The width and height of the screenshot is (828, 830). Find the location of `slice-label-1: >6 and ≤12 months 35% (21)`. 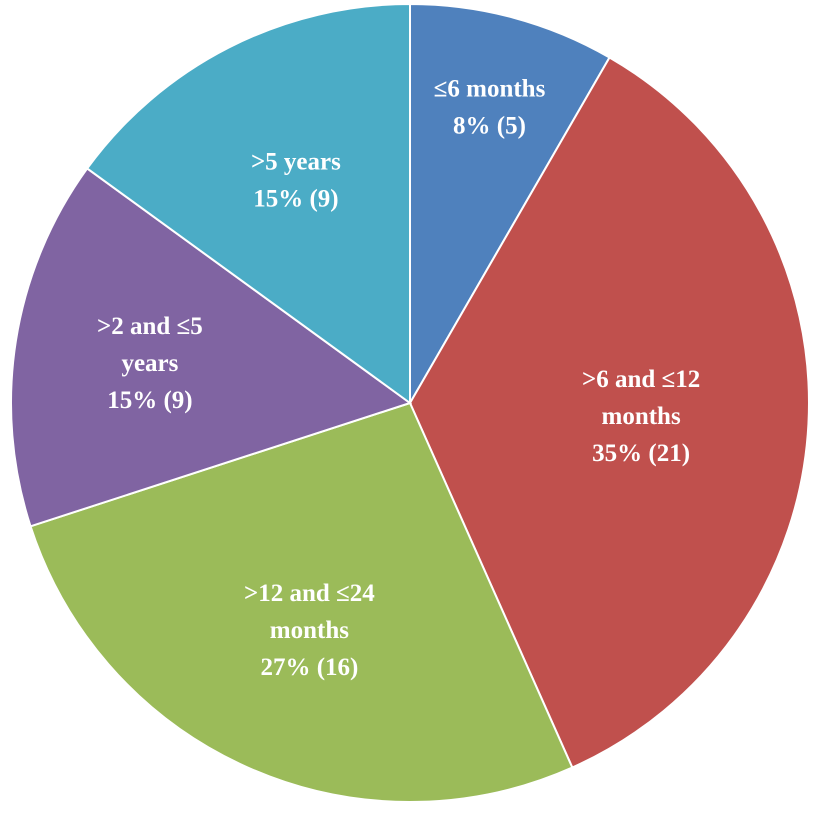

slice-label-1: >6 and ≤12 months 35% (21) is located at coordinates (641, 416).